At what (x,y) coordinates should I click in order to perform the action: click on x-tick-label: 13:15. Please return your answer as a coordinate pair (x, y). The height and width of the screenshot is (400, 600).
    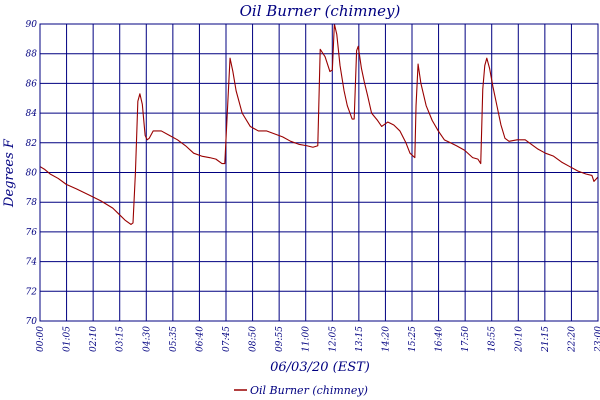
    Looking at the image, I should click on (360, 339).